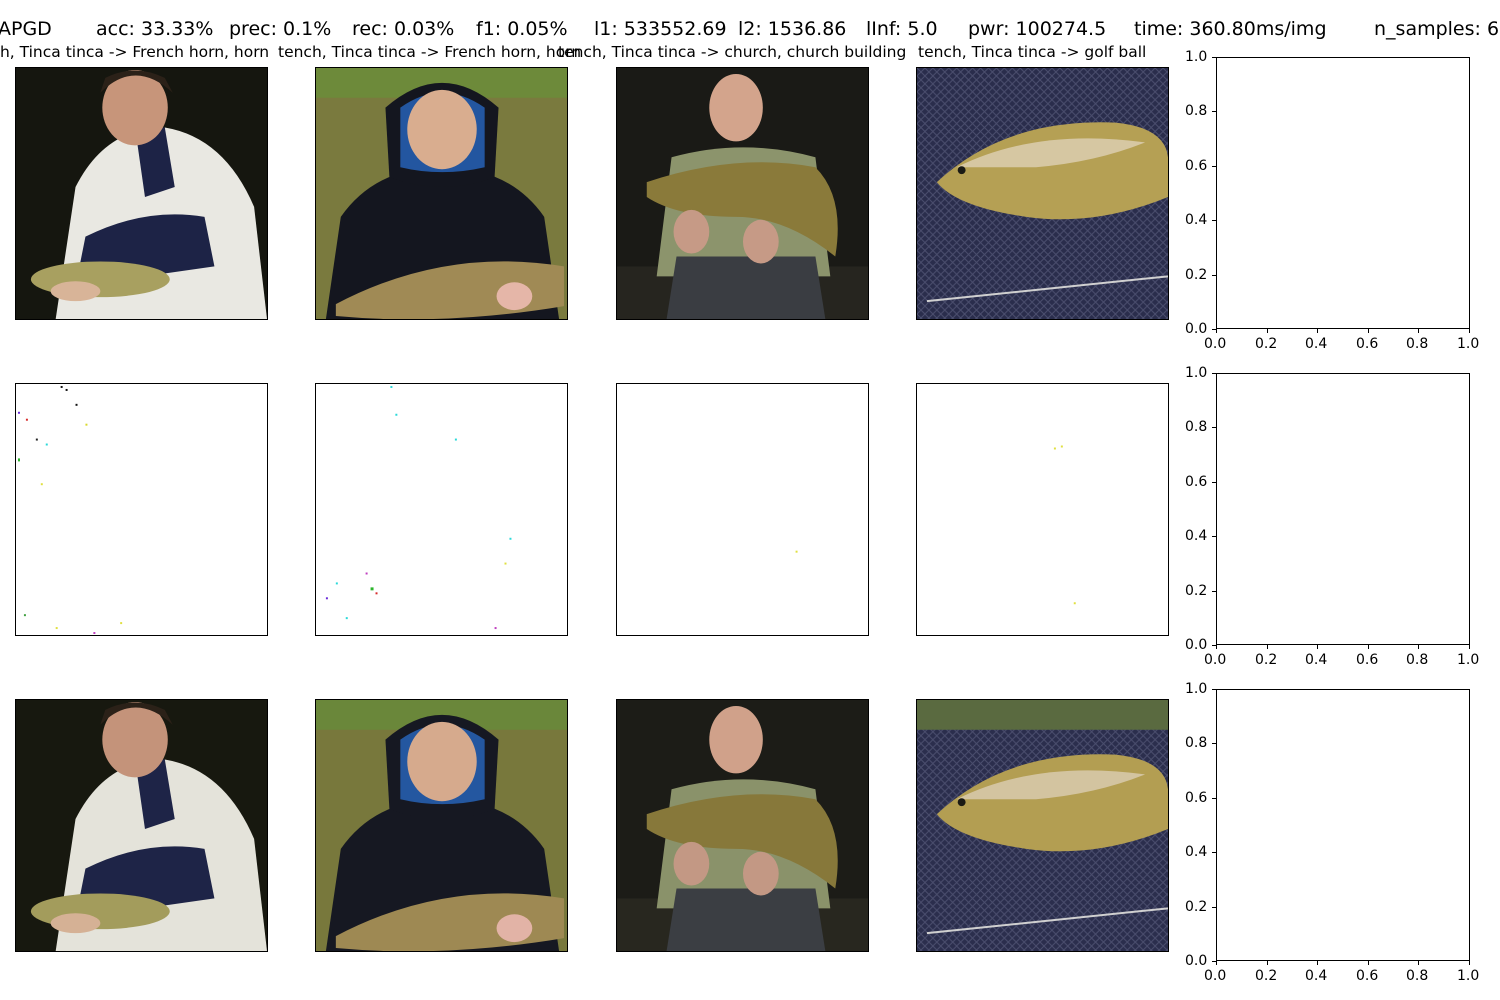 The height and width of the screenshot is (1000, 1500). Describe the element at coordinates (26, 29) in the screenshot. I see `method-label: APGD` at that location.